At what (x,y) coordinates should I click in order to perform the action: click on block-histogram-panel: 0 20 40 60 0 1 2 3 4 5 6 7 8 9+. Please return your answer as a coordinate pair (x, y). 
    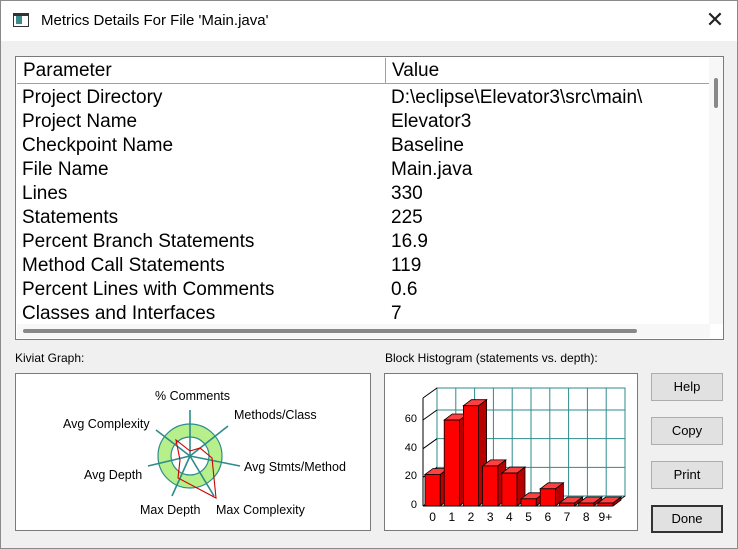
    Looking at the image, I should click on (511, 452).